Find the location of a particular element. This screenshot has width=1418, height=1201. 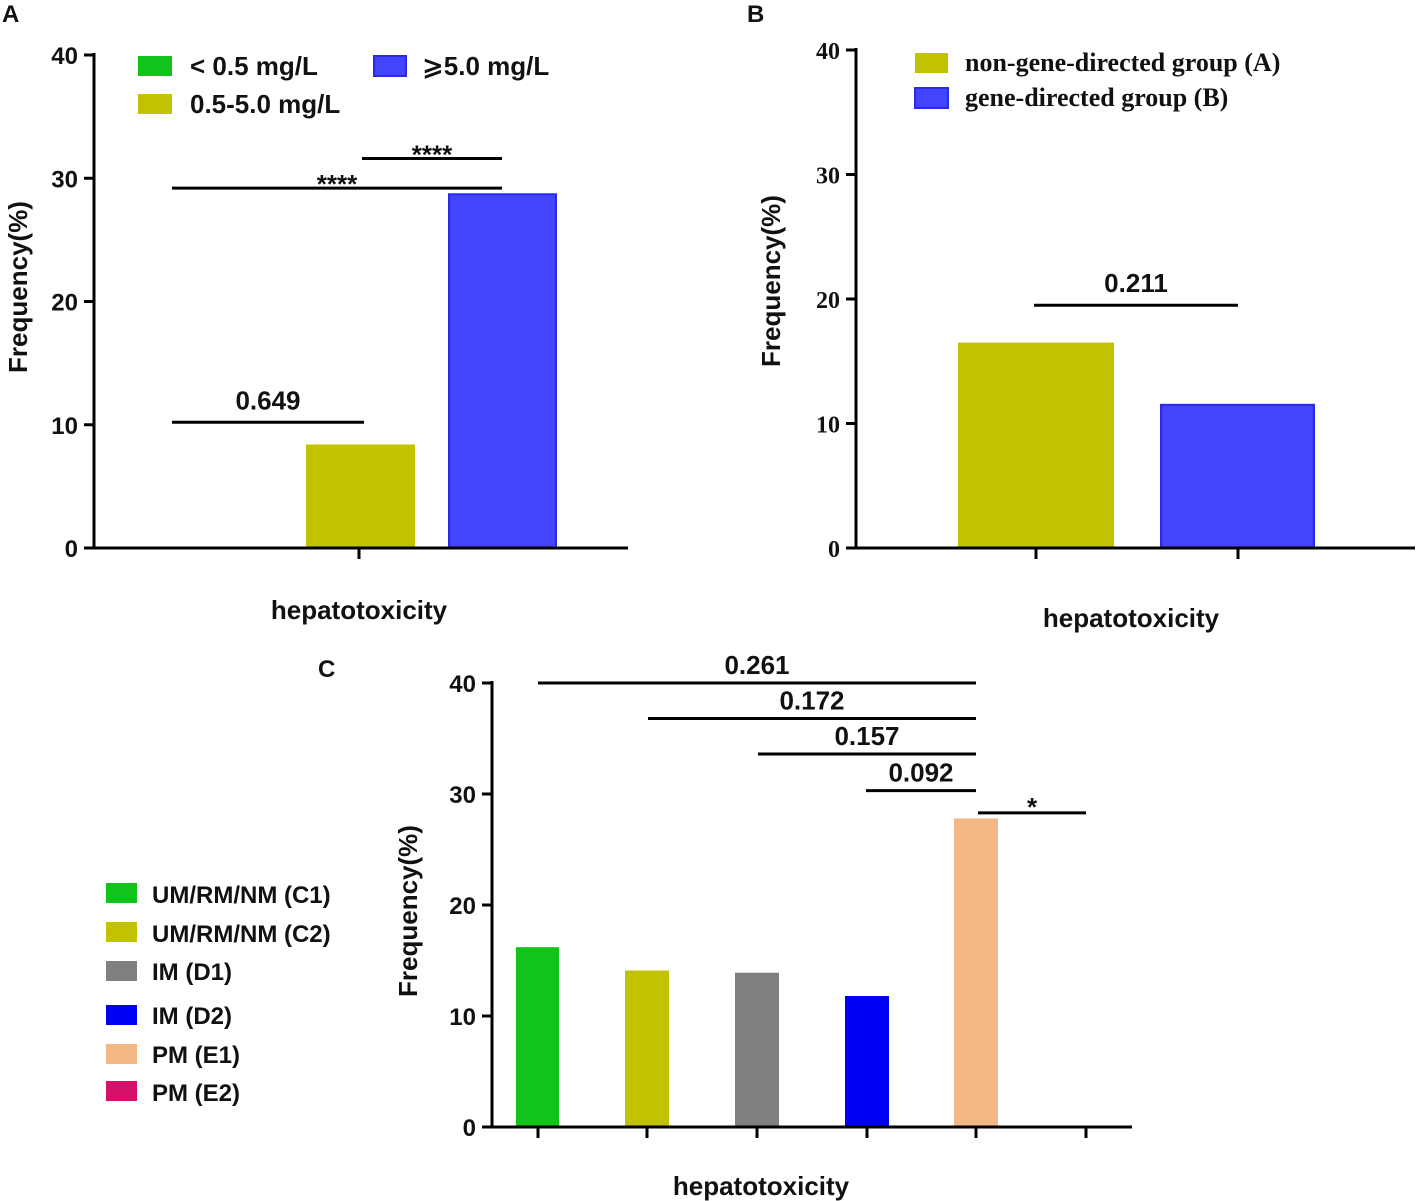

panel-c-comparison-label-2: 0.172 is located at coordinates (811, 701).